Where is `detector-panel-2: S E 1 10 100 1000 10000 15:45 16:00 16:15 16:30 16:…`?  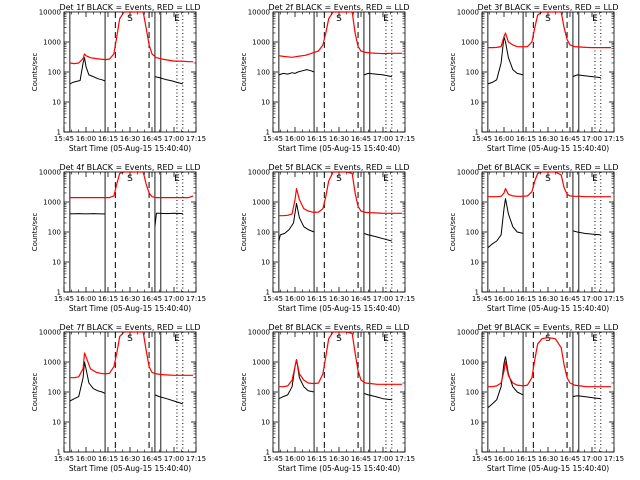
detector-panel-2: S E 1 10 100 1000 10000 15:45 16:00 16:15 16:30 16:… is located at coordinates (327, 78).